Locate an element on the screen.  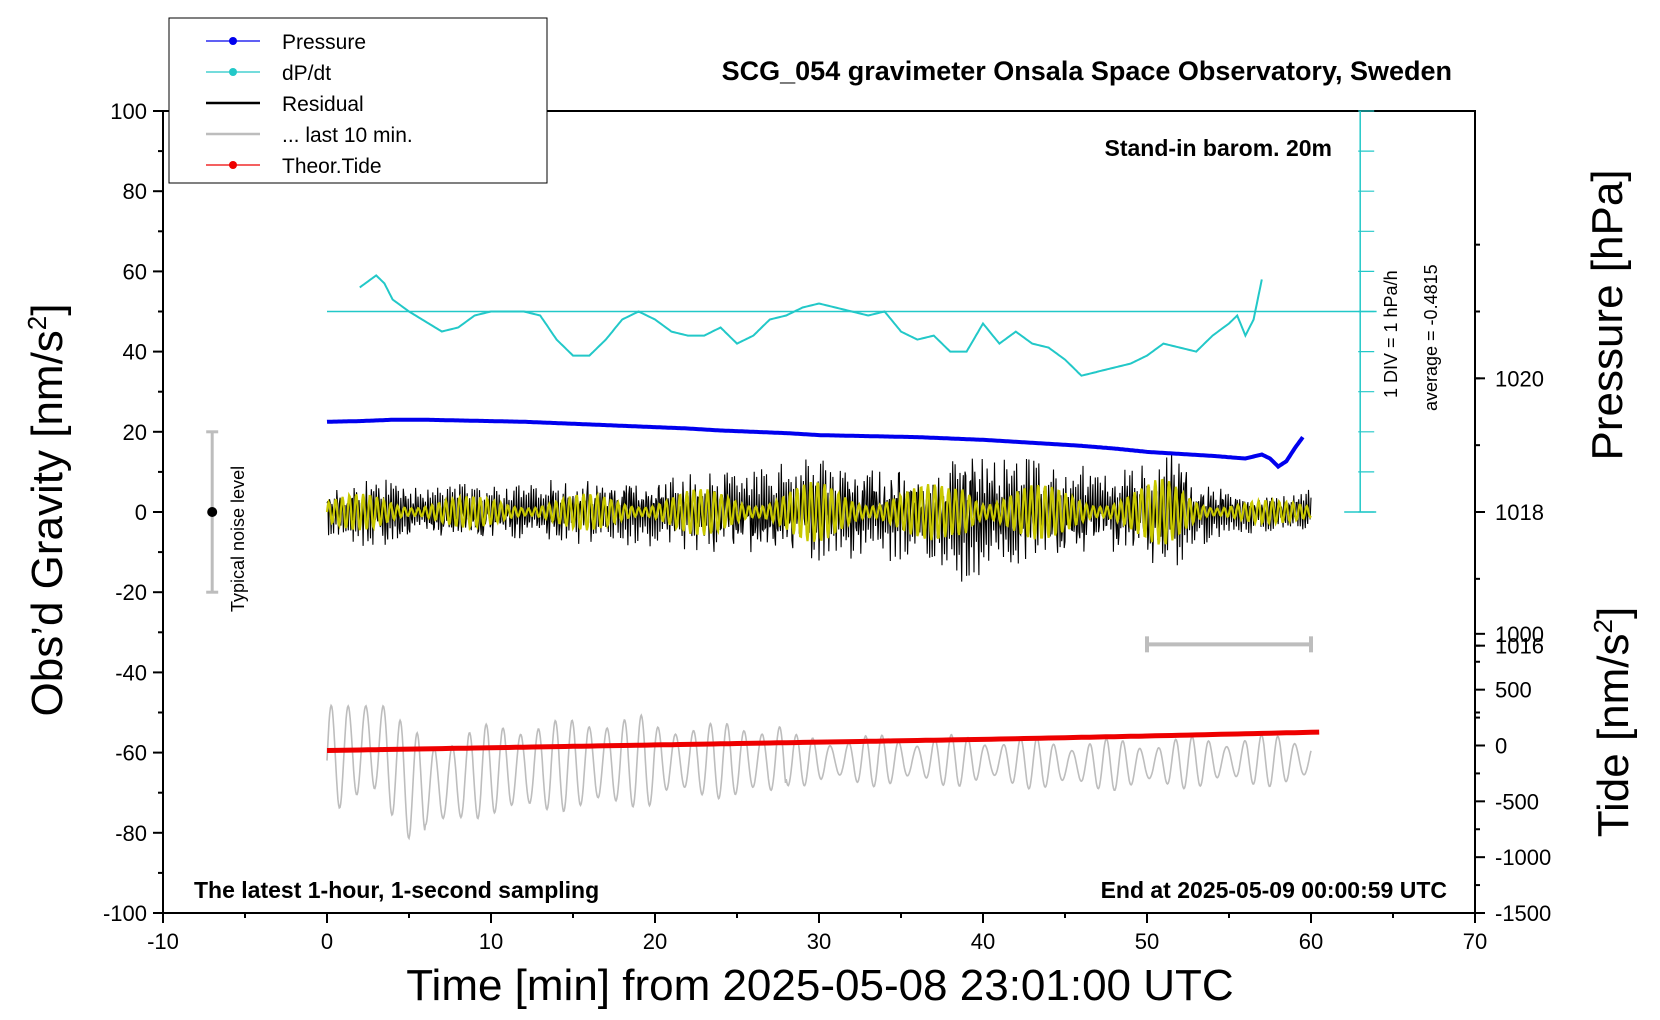
legend-label: Pressure is located at coordinates (324, 42).